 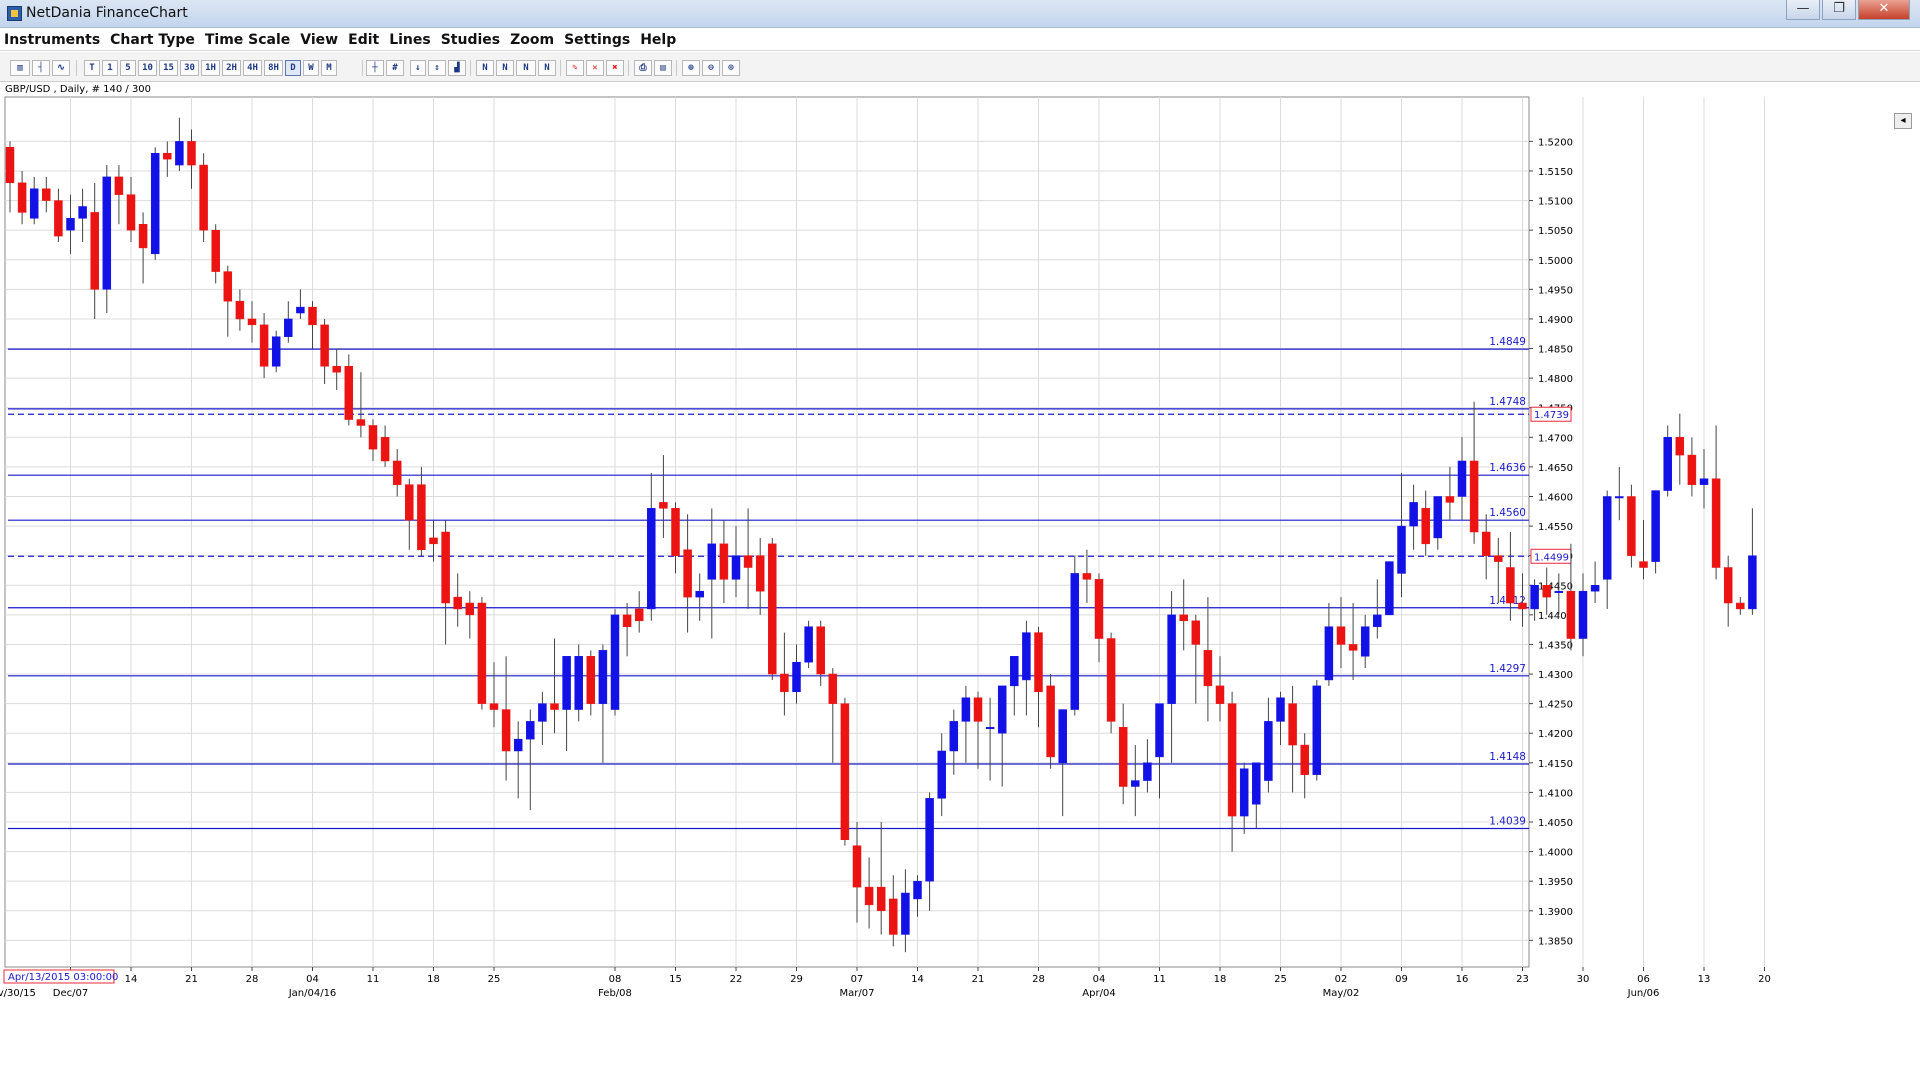 I want to click on print-preview-icon: ▤, so click(x=663, y=68).